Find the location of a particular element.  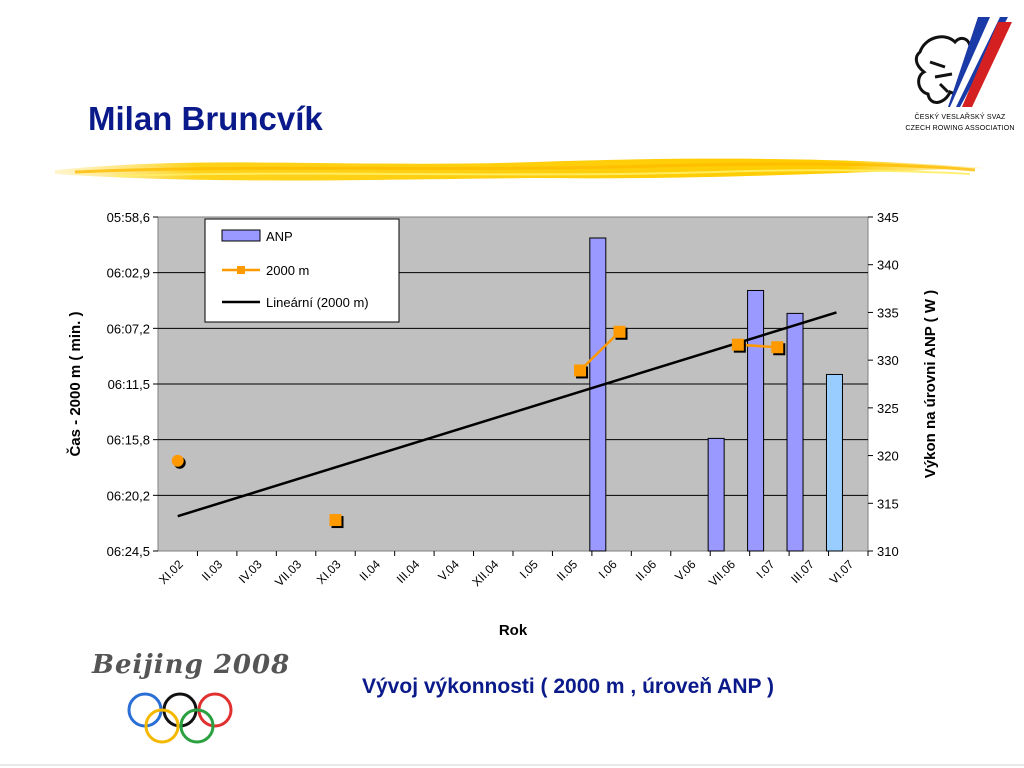

x-tick-label: XII.04 is located at coordinates (485, 573).